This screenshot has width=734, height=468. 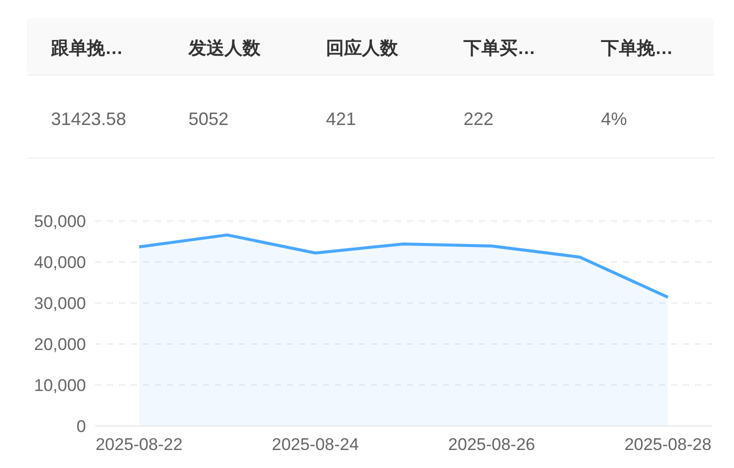 I want to click on y-tick-label: 50,000, so click(x=60, y=221).